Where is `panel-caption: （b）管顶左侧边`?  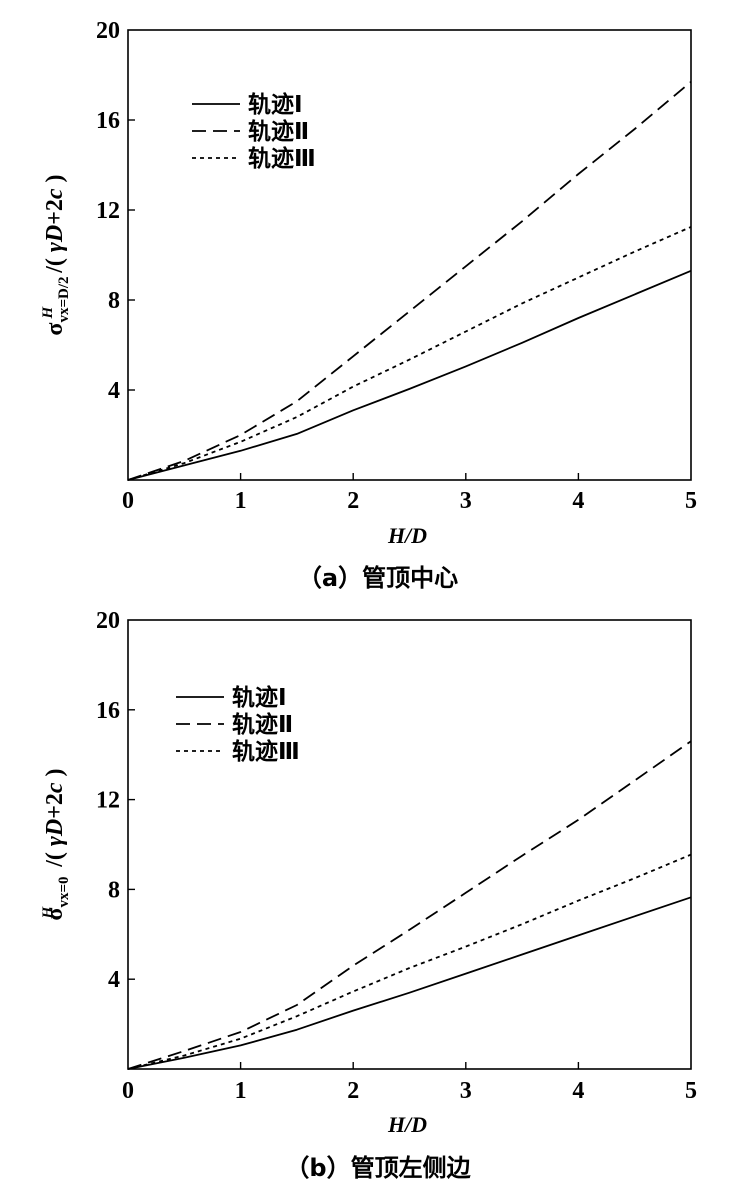
panel-caption: （b）管顶左侧边 is located at coordinates (378, 1168).